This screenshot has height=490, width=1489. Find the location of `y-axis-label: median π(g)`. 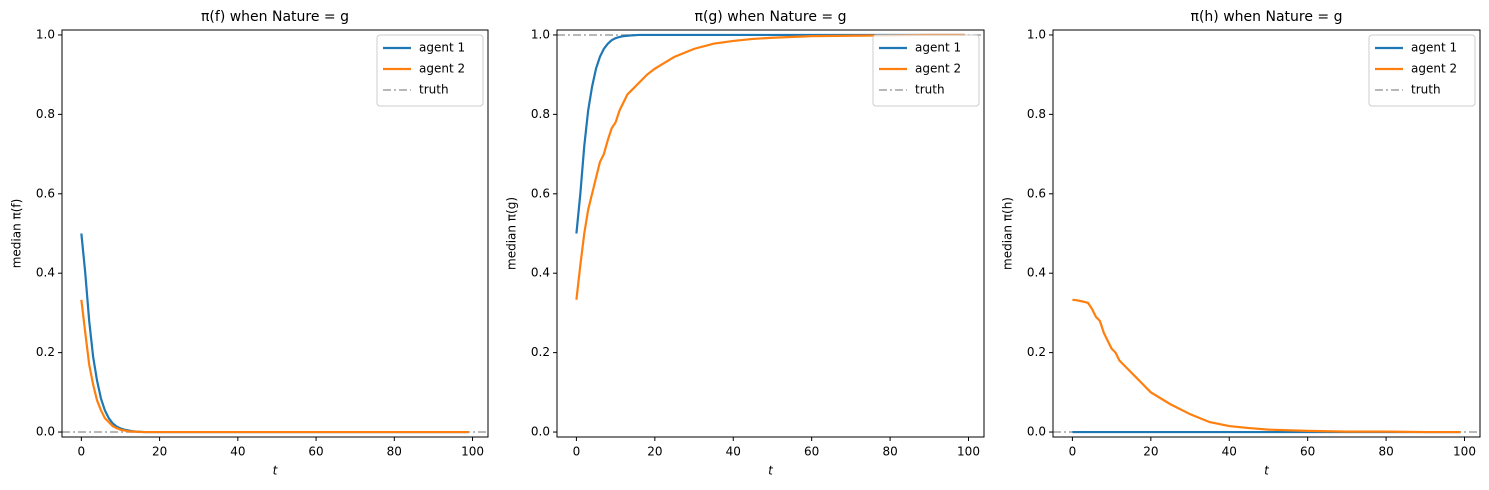

y-axis-label: median π(g) is located at coordinates (512, 233).